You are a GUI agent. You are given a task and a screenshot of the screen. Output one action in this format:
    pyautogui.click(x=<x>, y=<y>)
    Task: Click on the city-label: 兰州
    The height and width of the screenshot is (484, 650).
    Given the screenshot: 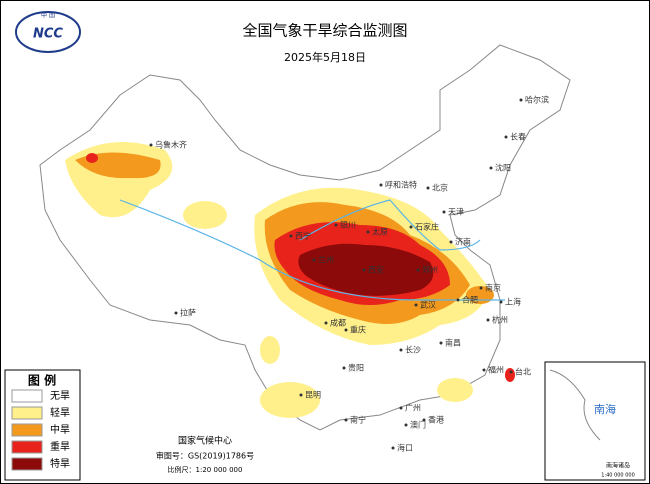 What is the action you would take?
    pyautogui.click(x=326, y=260)
    